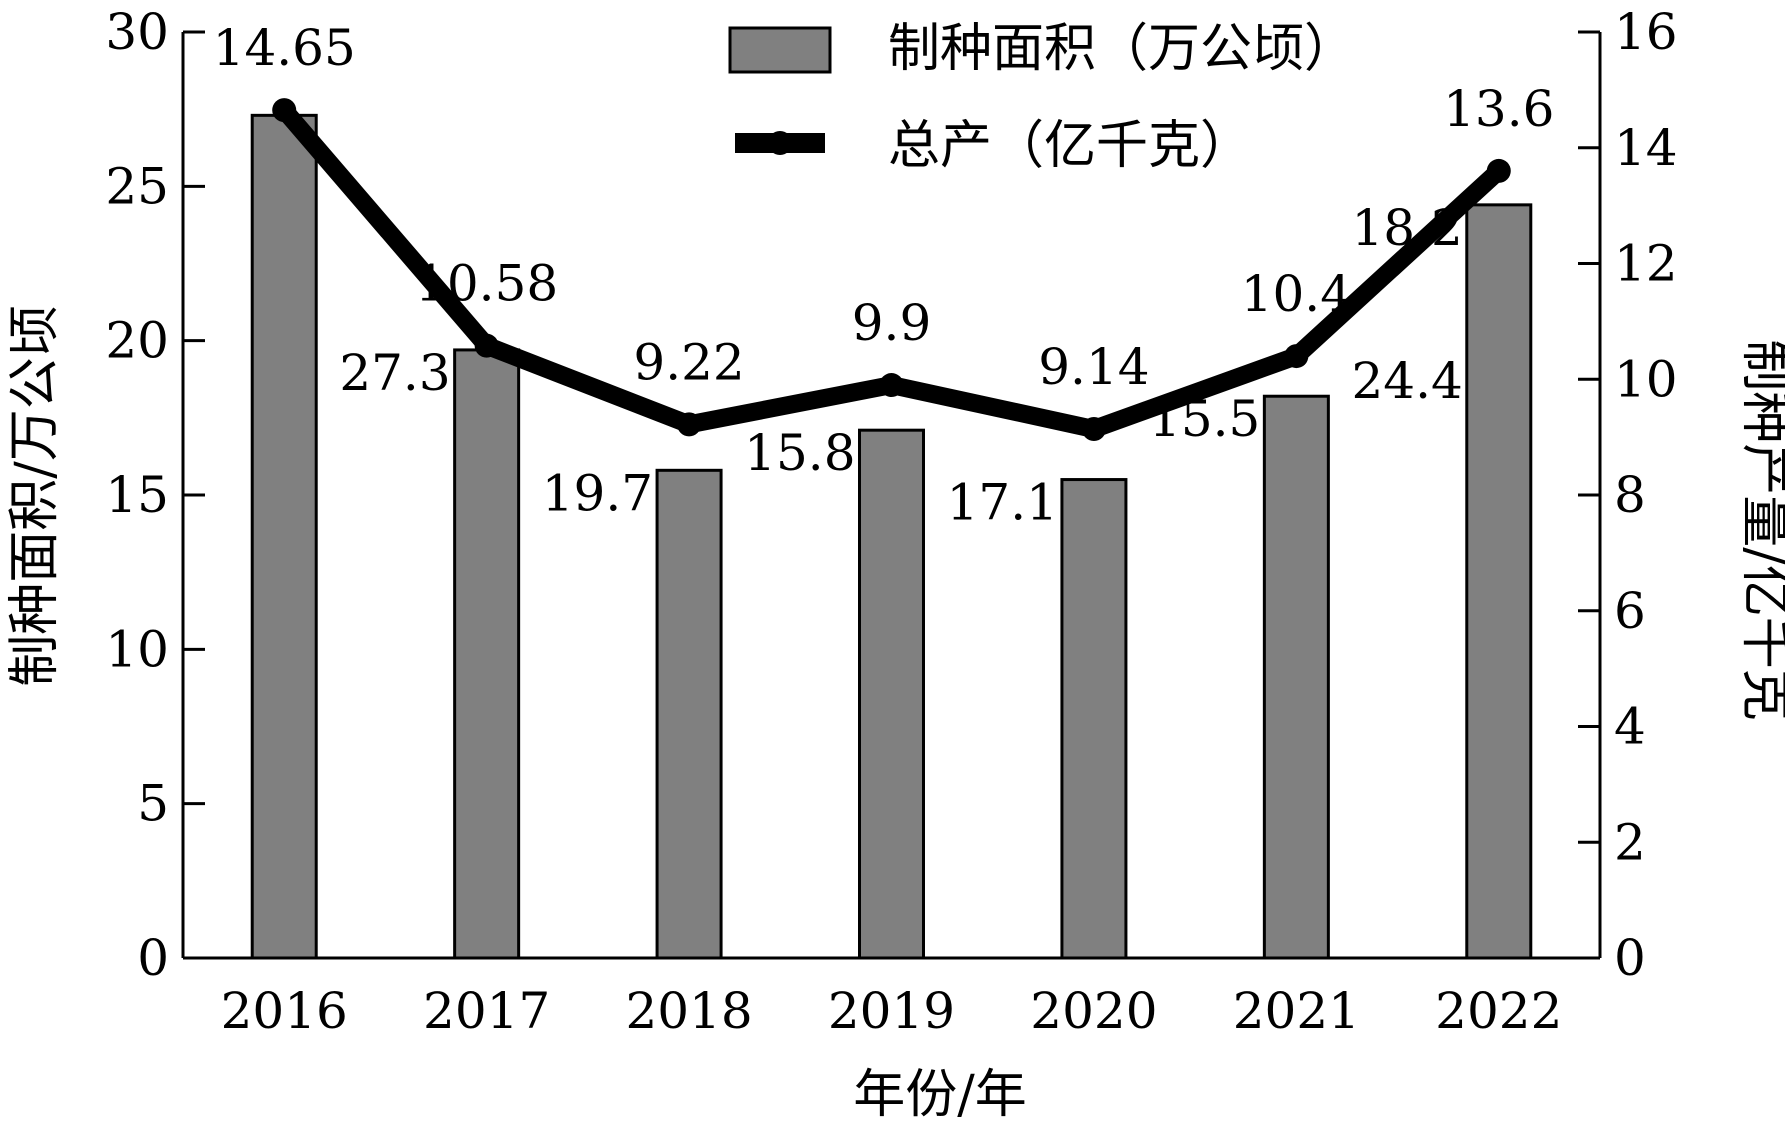 The width and height of the screenshot is (1785, 1122). I want to click on y-axis-title-right: 制种产量/亿千克, so click(1760, 530).